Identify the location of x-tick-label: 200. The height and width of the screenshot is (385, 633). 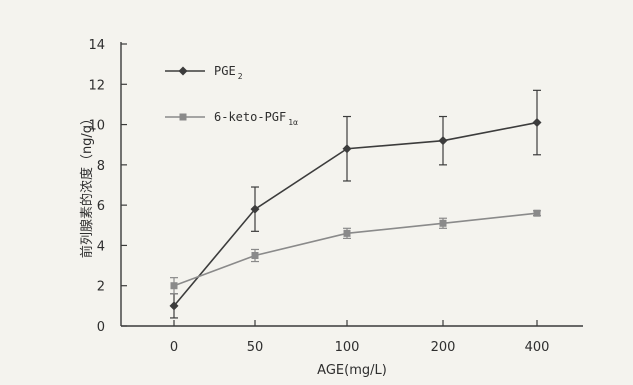
(443, 347).